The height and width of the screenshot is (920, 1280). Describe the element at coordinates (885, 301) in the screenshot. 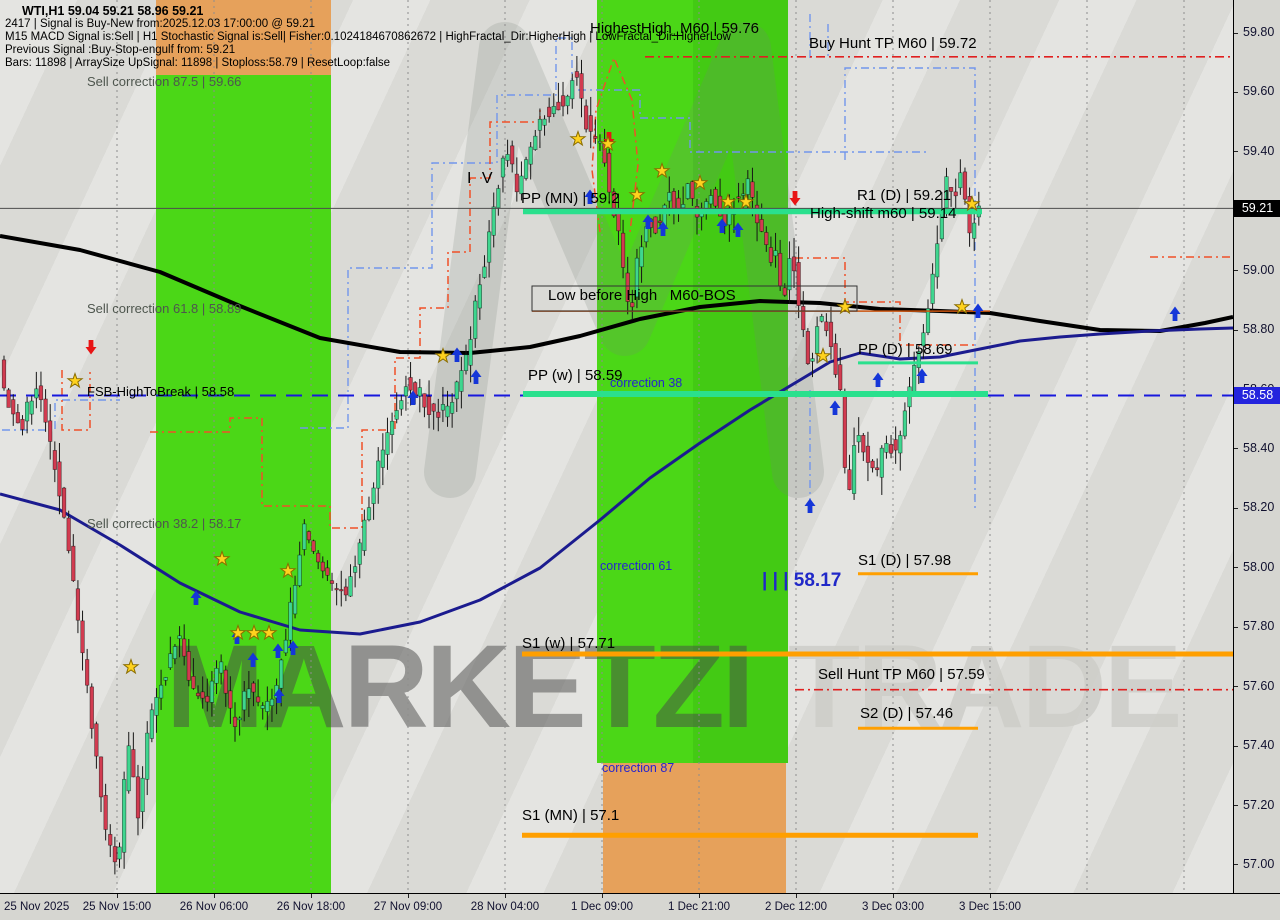

I see `stop-dash-line` at that location.